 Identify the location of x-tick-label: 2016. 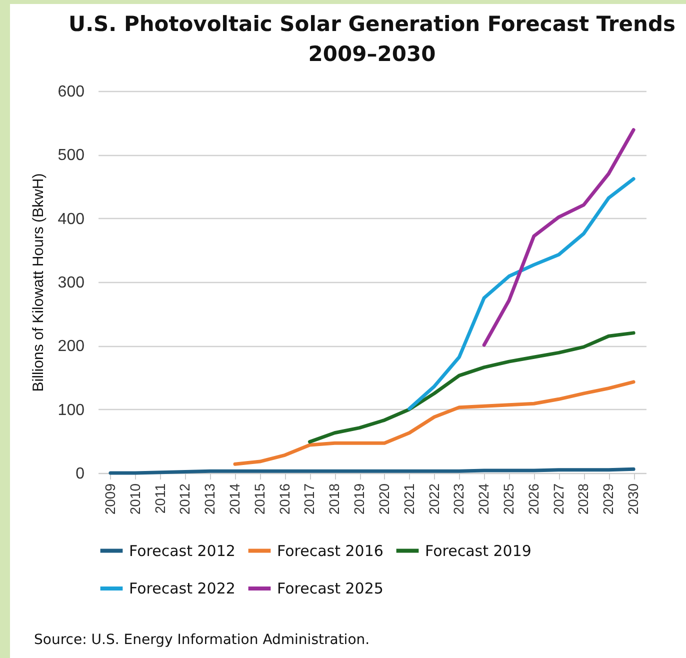
(284, 499).